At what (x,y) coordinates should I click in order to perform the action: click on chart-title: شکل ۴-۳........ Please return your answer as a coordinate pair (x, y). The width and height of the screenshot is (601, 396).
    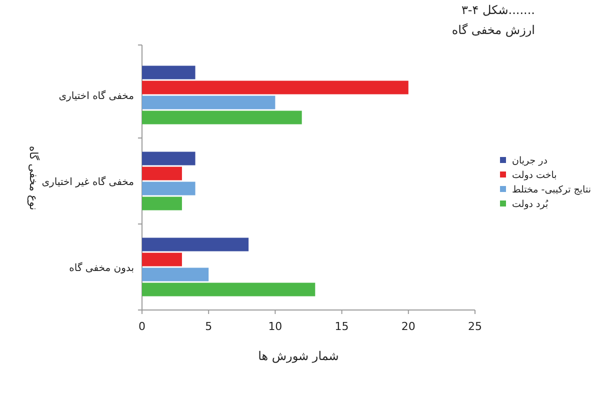
    Looking at the image, I should click on (498, 10).